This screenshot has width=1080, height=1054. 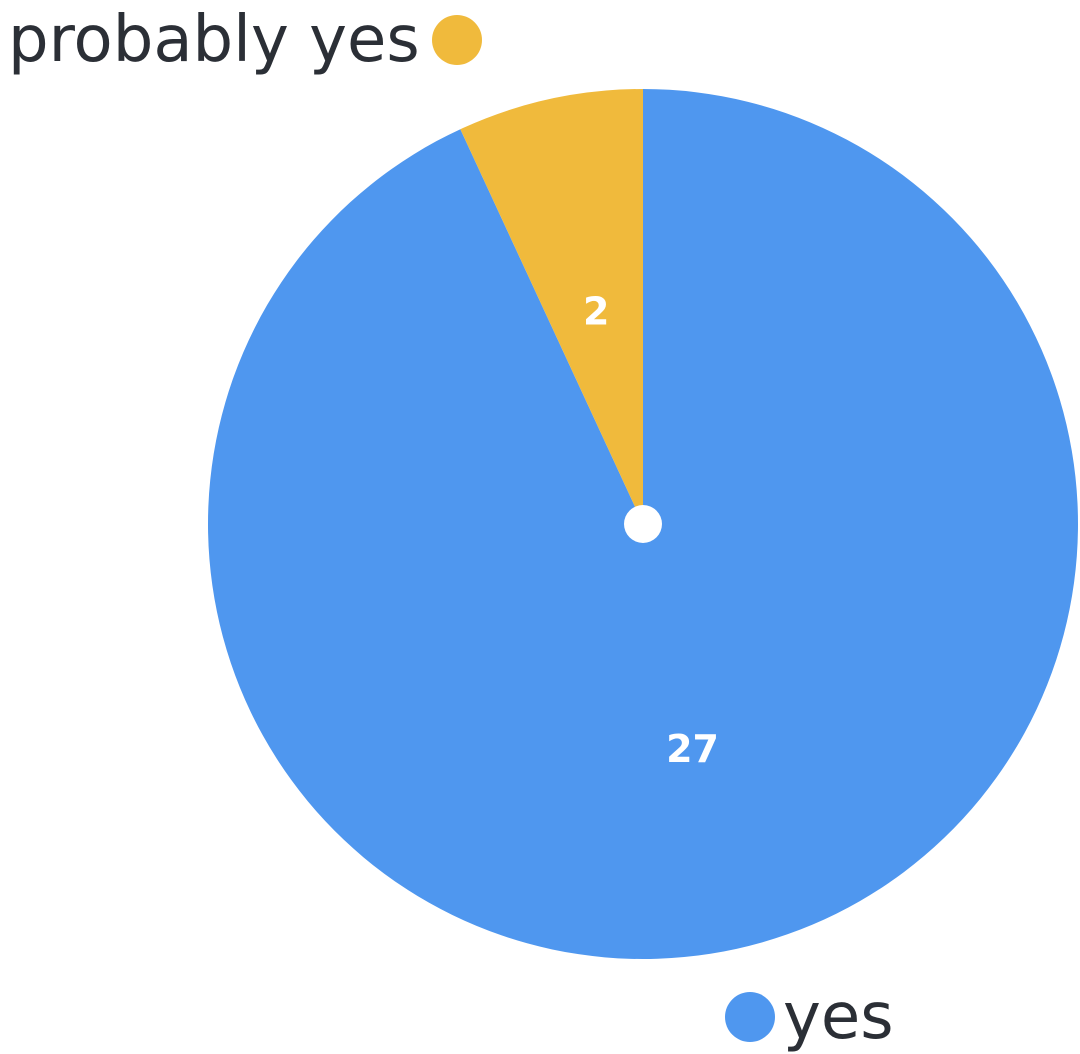 I want to click on legend-dot-yes, so click(x=750, y=1017).